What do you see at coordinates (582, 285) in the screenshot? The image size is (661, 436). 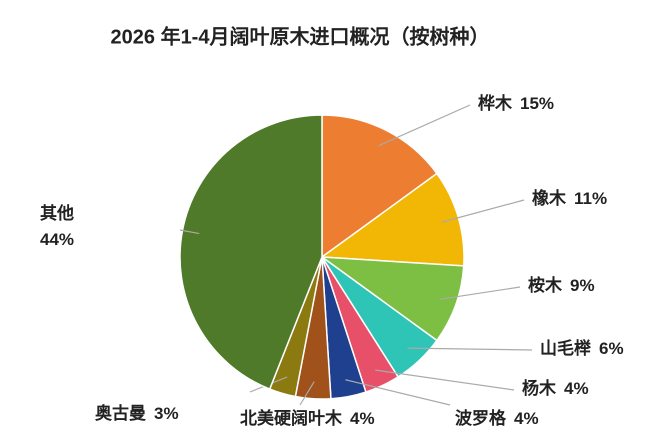 I see `value-label: 9%` at bounding box center [582, 285].